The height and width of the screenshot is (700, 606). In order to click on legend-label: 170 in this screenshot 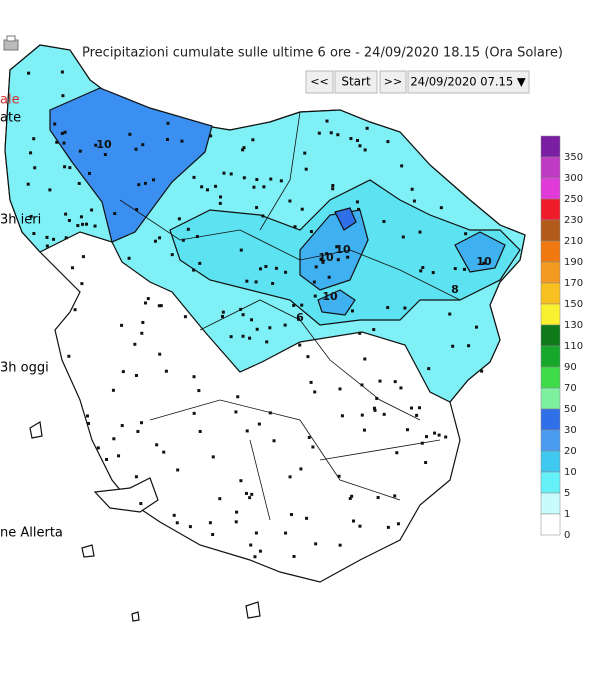, I will do `click(573, 283)`.